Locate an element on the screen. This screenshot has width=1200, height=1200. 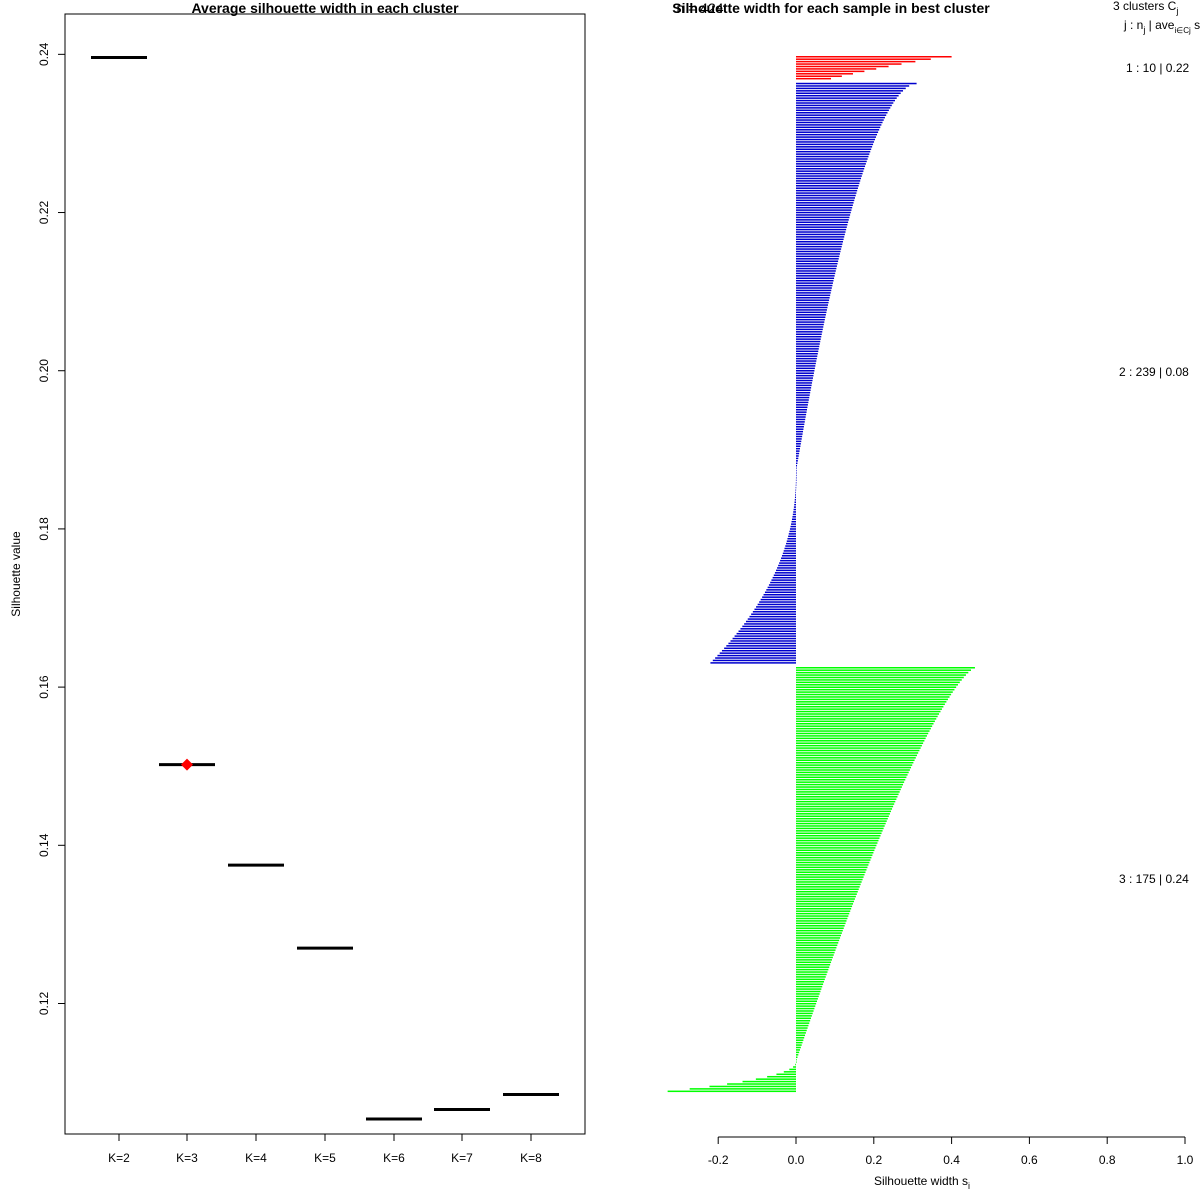
x-tick-label: K=5 is located at coordinates (325, 1158).